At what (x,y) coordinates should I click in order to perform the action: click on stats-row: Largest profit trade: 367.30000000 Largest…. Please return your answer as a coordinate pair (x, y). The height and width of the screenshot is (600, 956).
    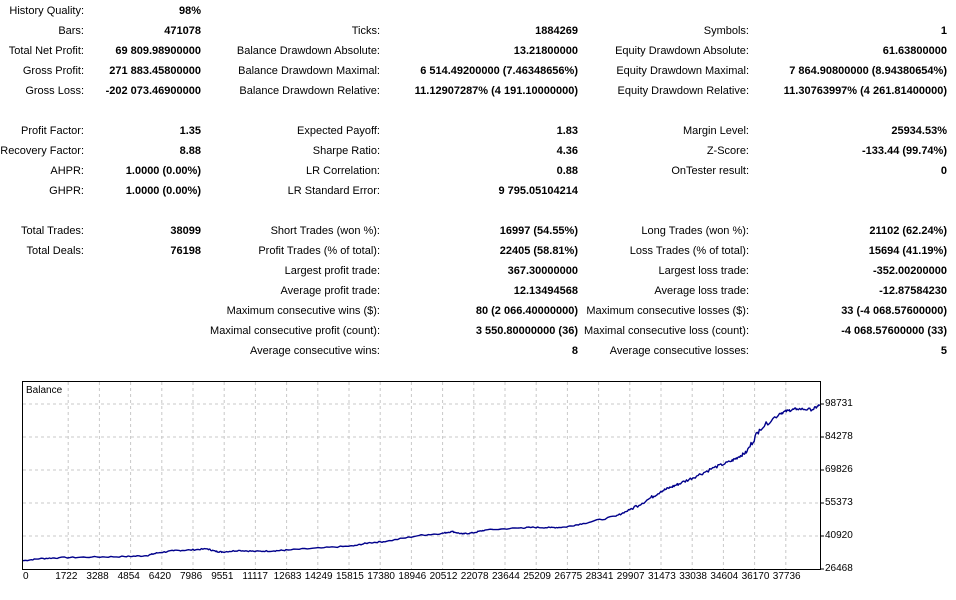
    Looking at the image, I should click on (478, 271).